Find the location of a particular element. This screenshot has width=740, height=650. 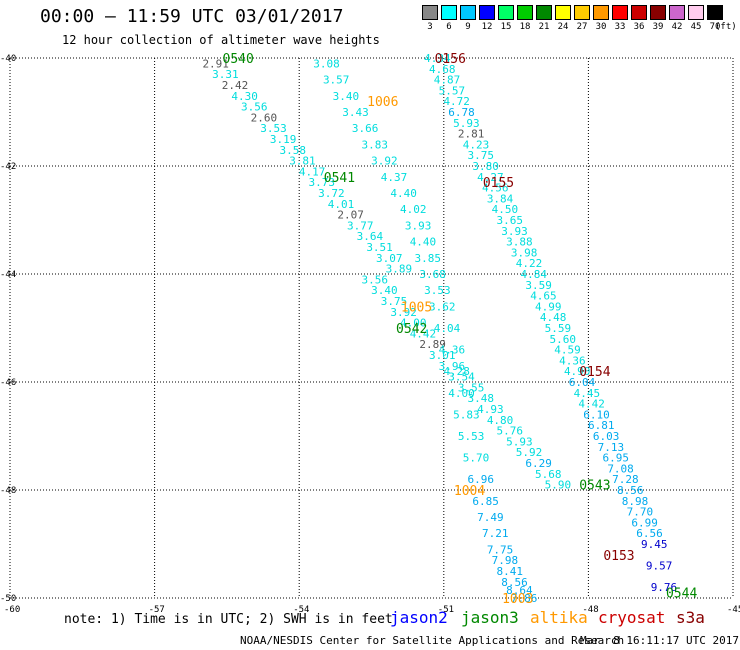

x-tick-label: -54 is located at coordinates (301, 610).